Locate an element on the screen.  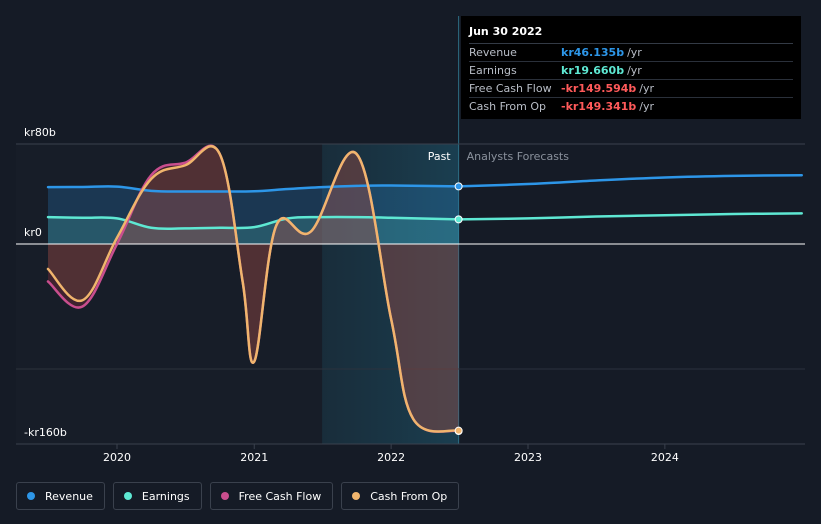
tooltip-name: Free Cash Flow is located at coordinates (510, 88).